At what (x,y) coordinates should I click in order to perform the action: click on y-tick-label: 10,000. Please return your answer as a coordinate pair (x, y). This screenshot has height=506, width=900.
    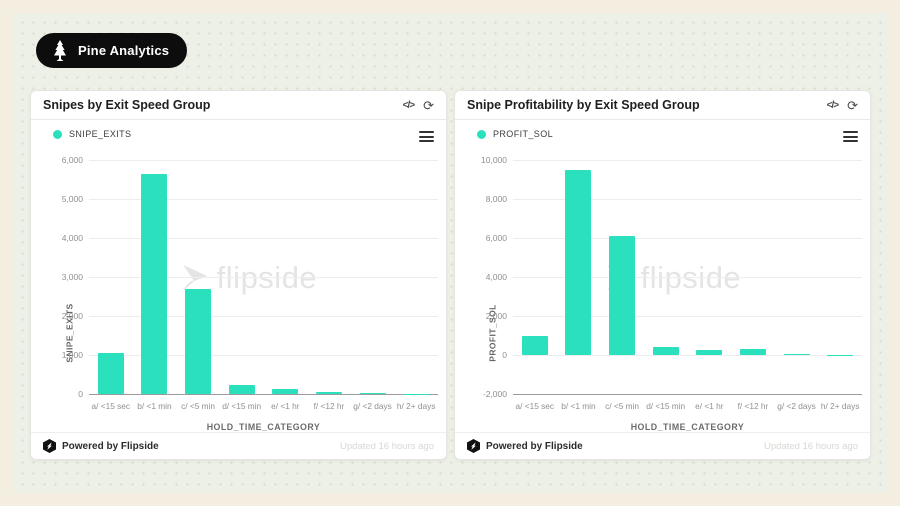
    Looking at the image, I should click on (494, 160).